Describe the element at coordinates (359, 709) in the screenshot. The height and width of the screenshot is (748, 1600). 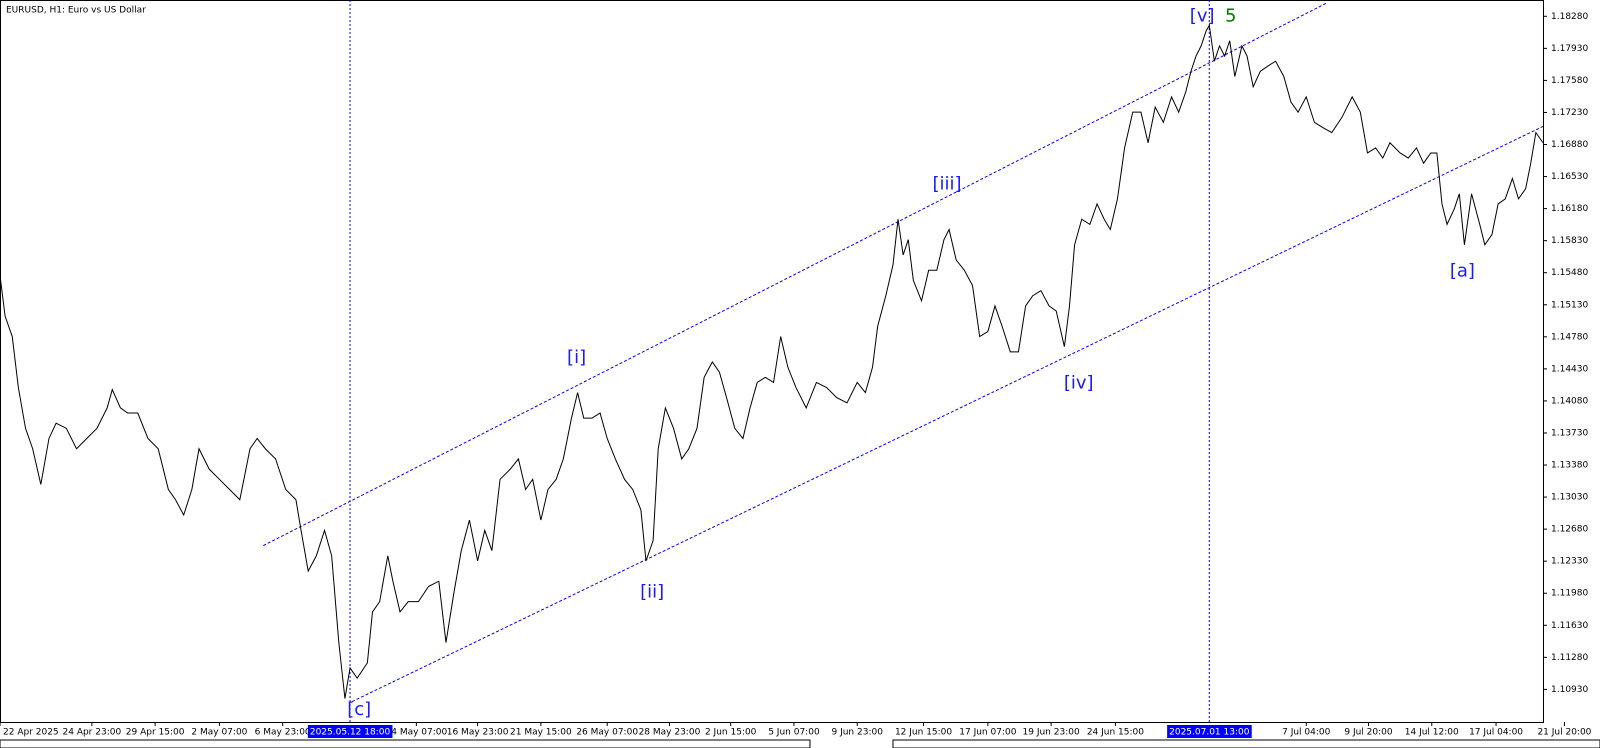
I see `wave-label: [c]` at that location.